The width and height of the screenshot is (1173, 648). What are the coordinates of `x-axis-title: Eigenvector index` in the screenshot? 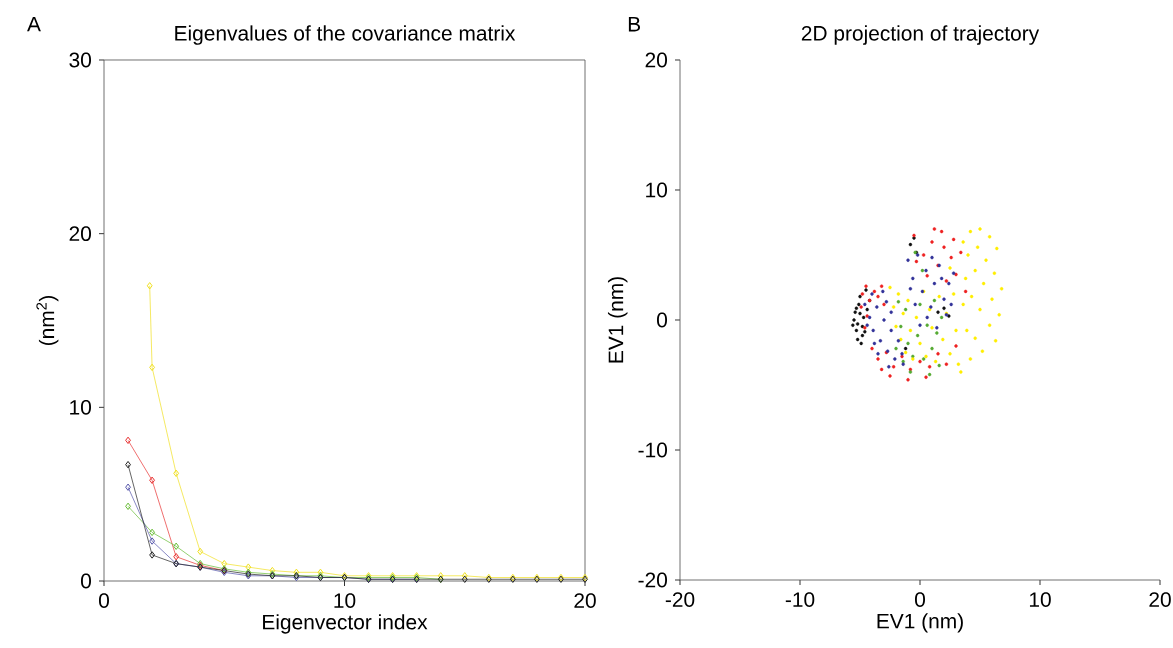 It's located at (345, 624).